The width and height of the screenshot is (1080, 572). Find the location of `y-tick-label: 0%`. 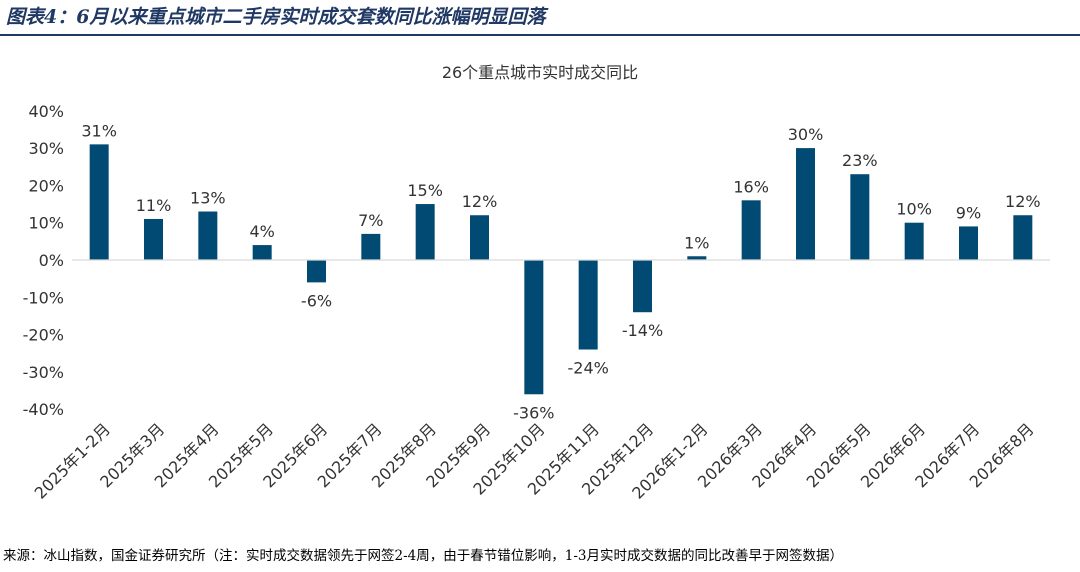

y-tick-label: 0% is located at coordinates (51, 260).